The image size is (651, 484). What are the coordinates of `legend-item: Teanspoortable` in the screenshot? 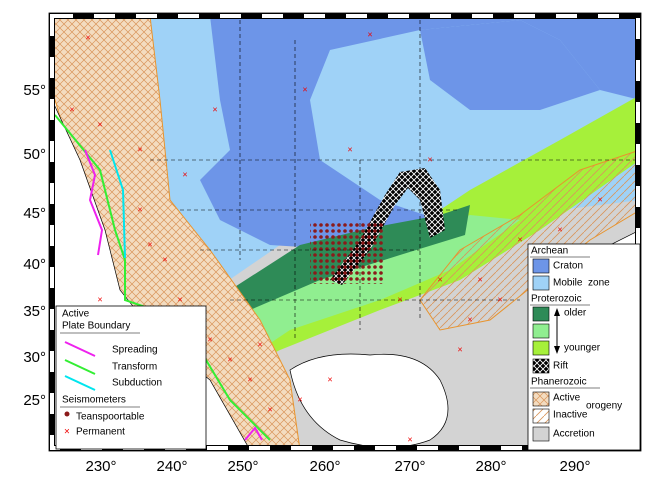 It's located at (110, 417).